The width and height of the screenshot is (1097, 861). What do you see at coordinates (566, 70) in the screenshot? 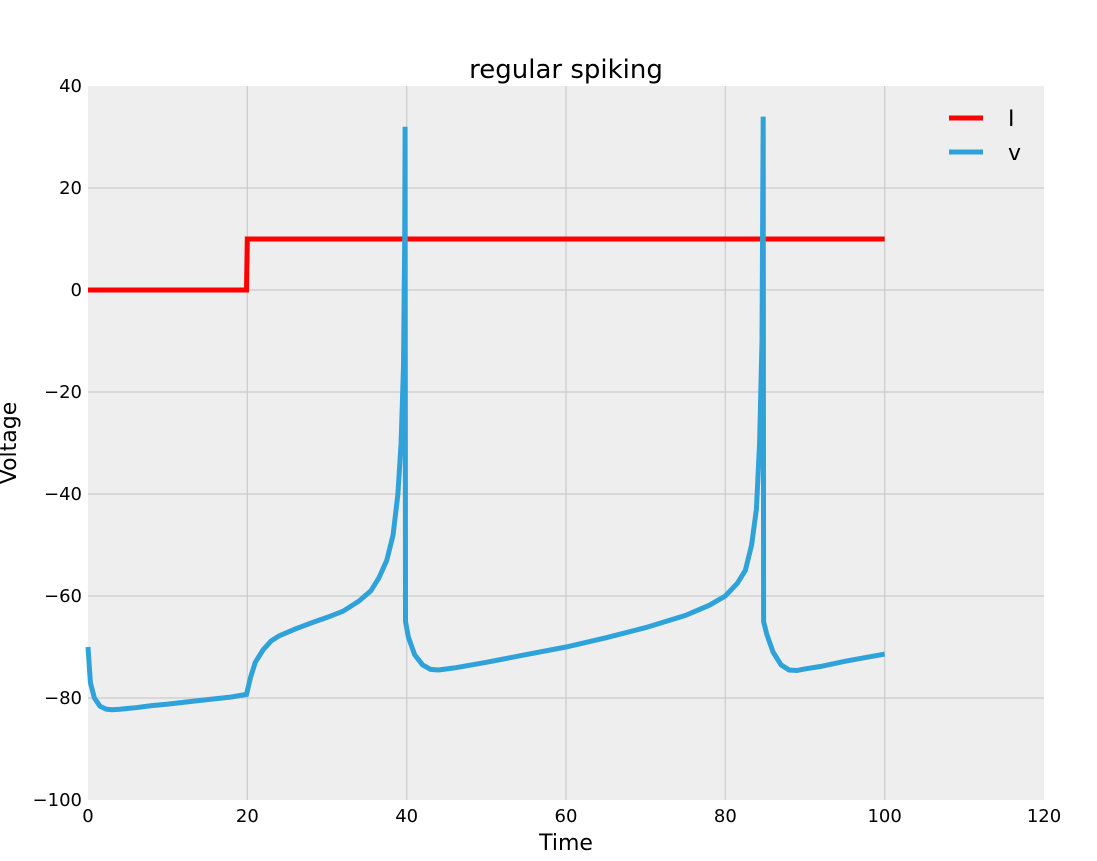
I see `chart-title: regular spiking` at bounding box center [566, 70].